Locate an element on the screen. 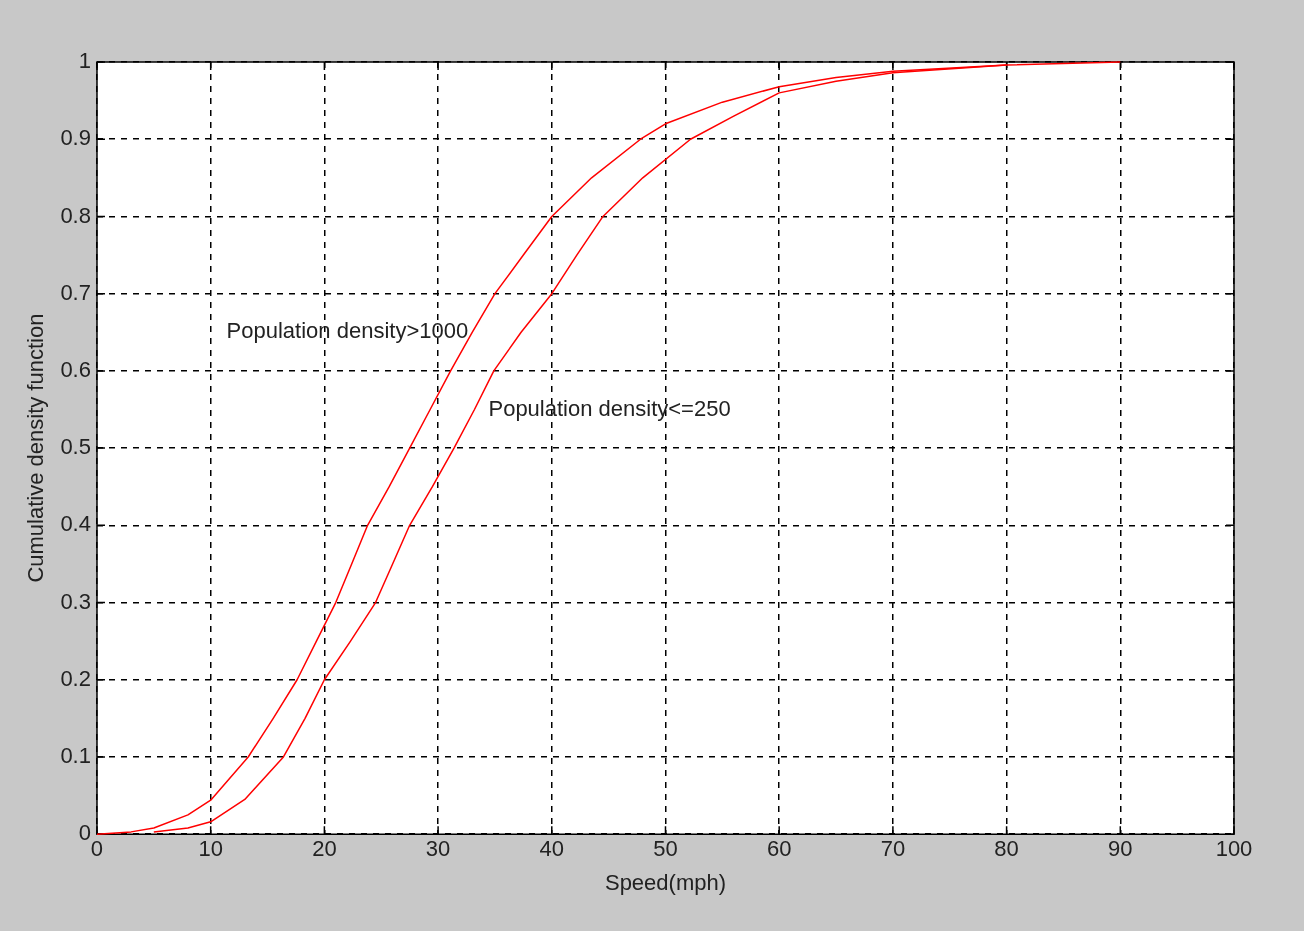 The image size is (1304, 931). x-tick-label: 50 is located at coordinates (665, 849).